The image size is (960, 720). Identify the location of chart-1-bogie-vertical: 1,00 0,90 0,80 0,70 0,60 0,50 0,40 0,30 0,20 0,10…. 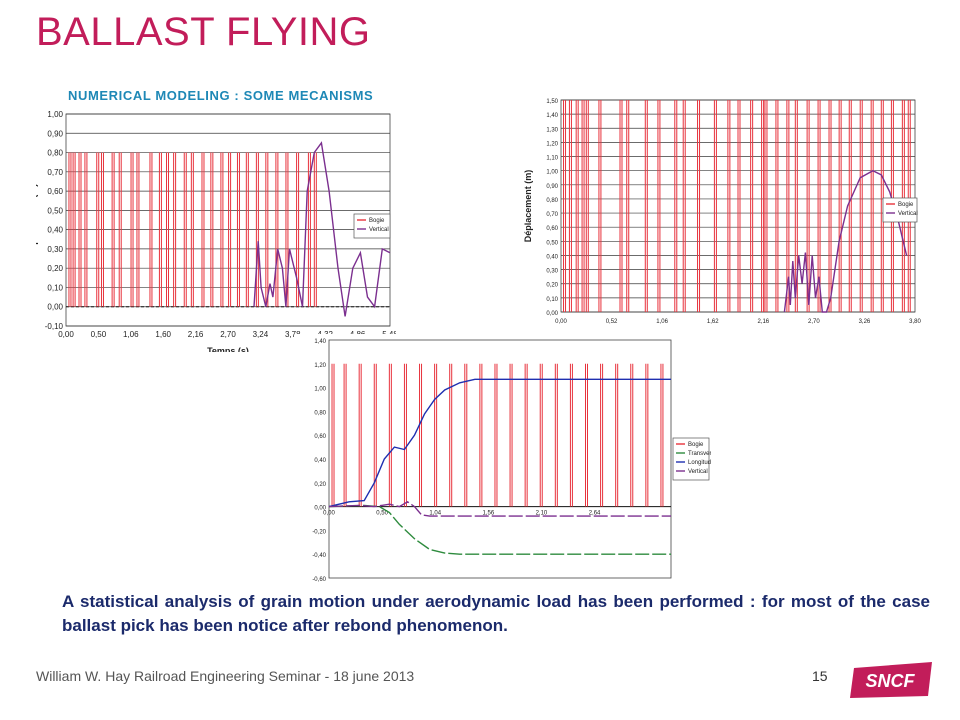
(216, 228).